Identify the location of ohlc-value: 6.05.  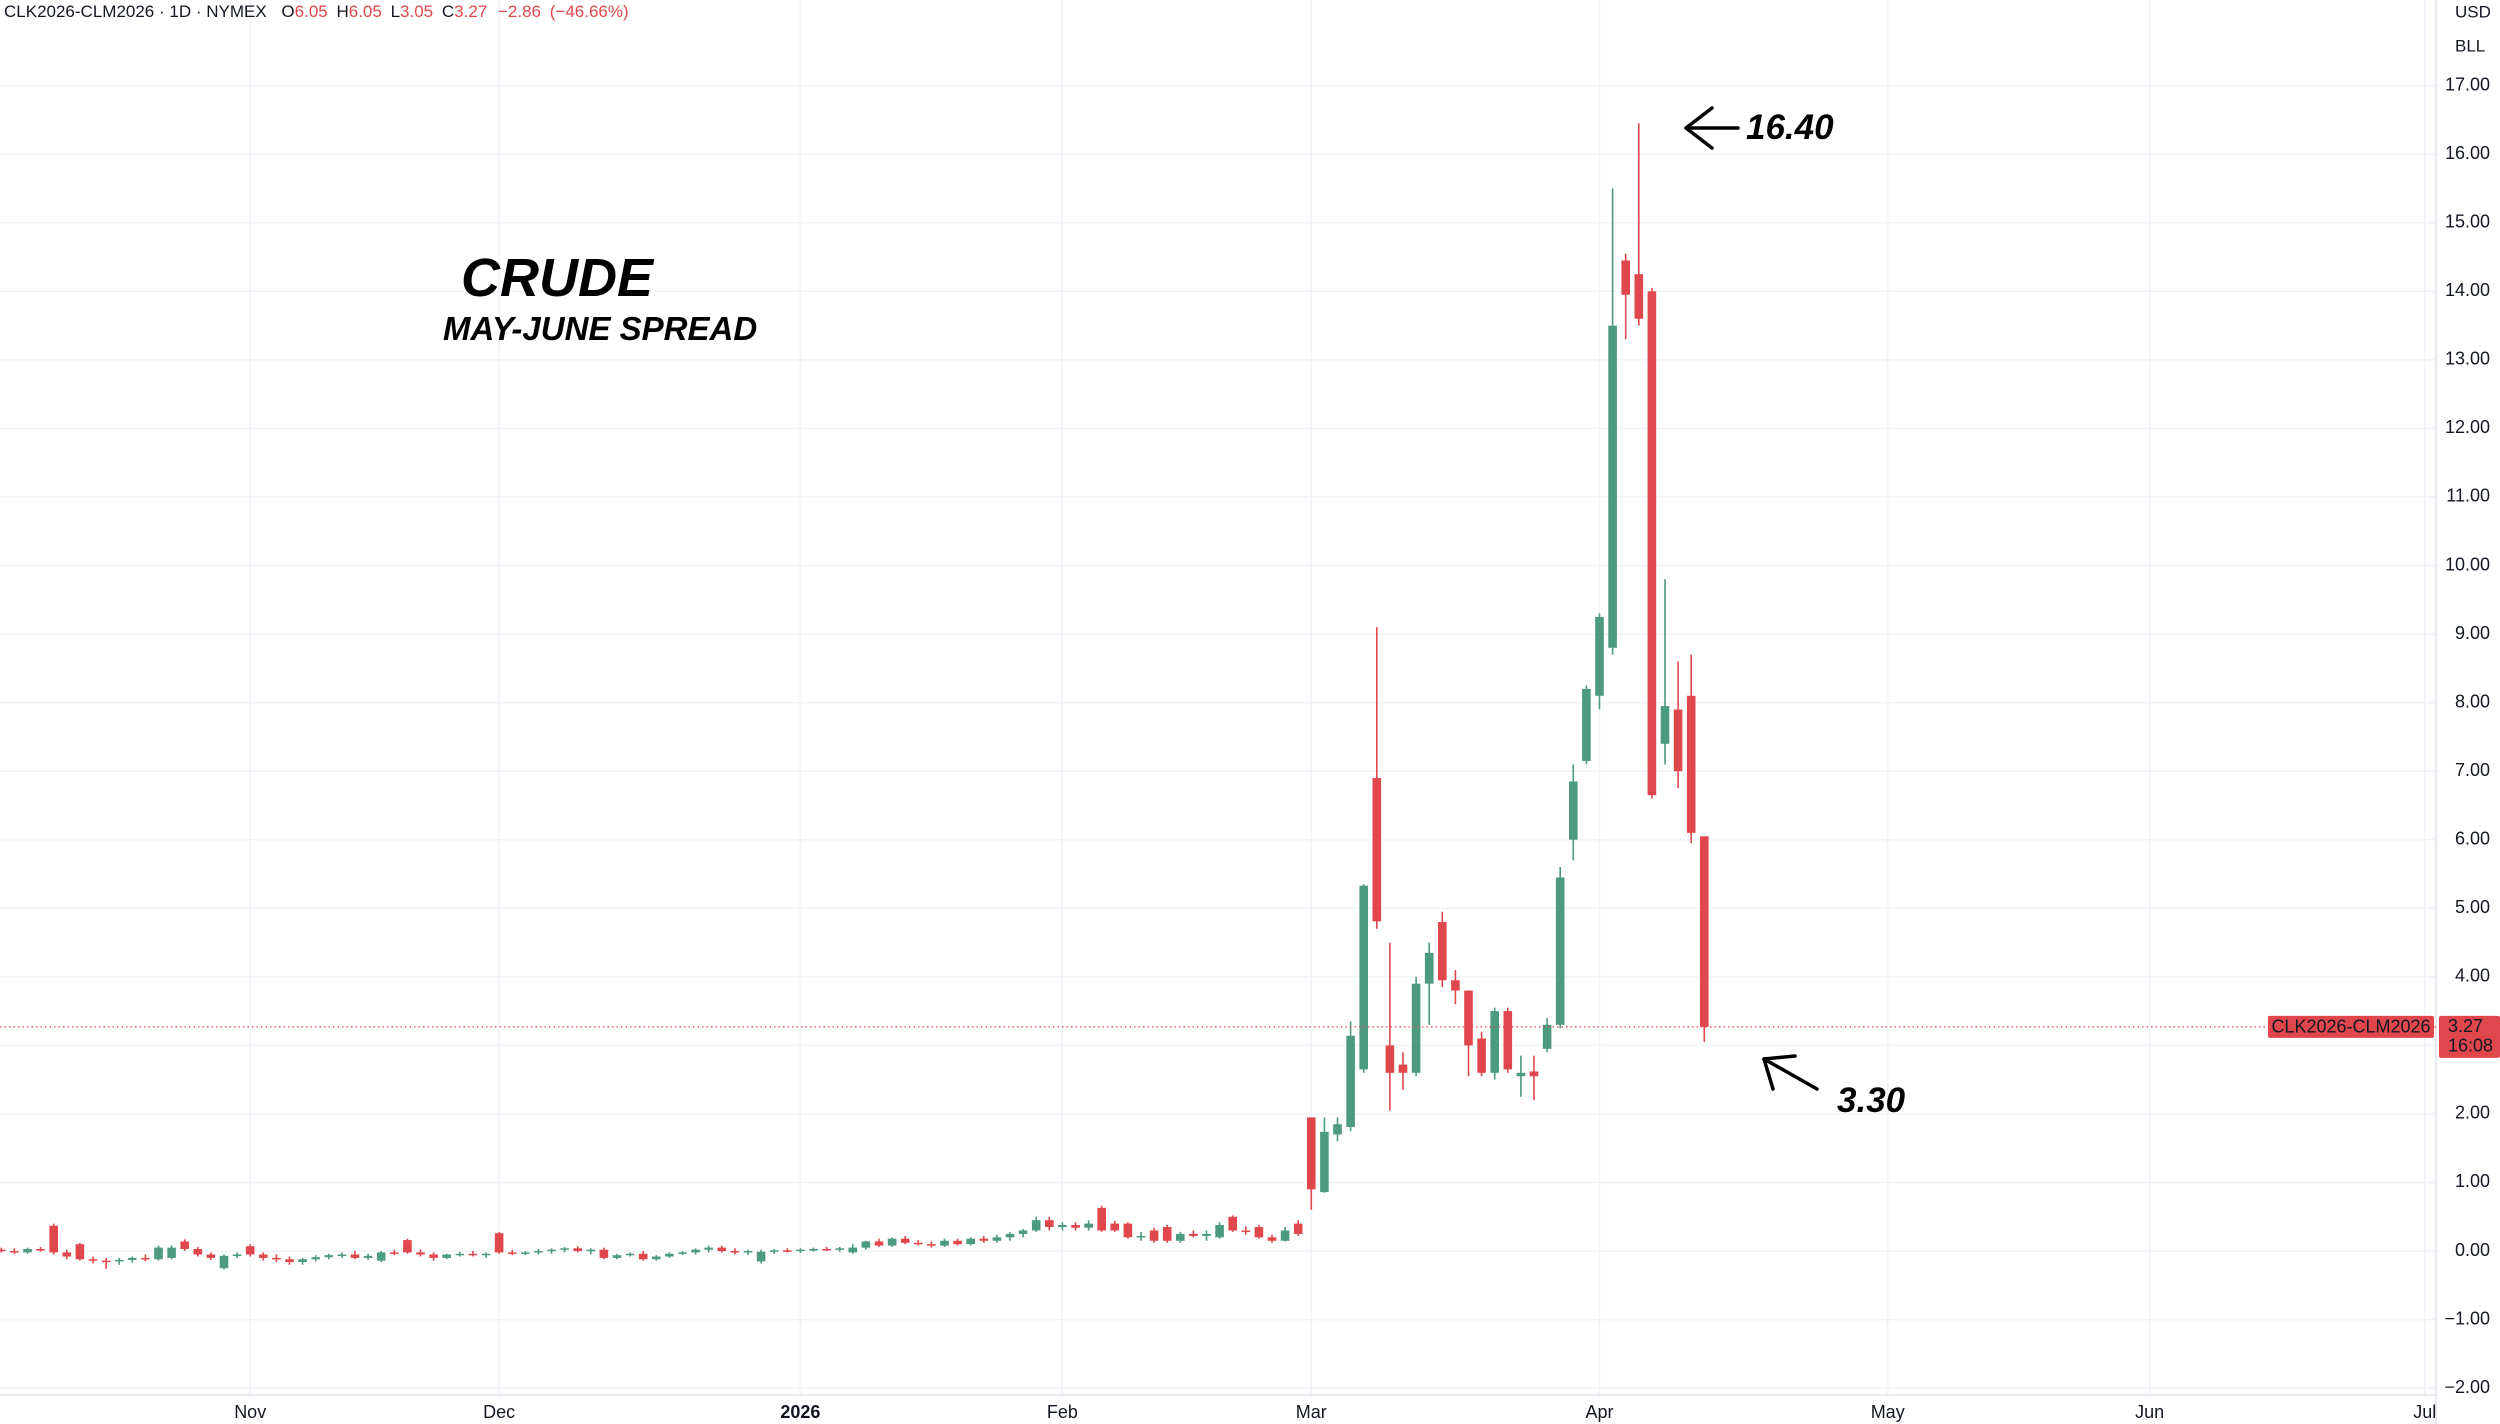
(311, 11).